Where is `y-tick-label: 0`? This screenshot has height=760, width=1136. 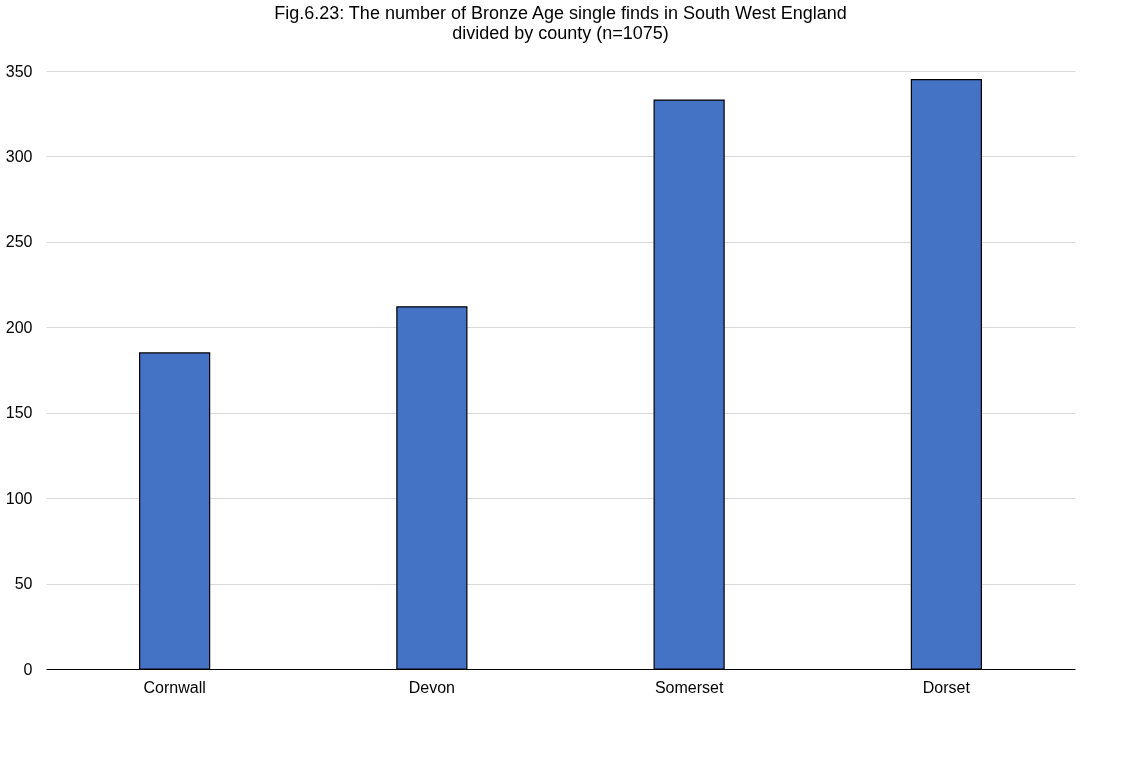 y-tick-label: 0 is located at coordinates (28, 669).